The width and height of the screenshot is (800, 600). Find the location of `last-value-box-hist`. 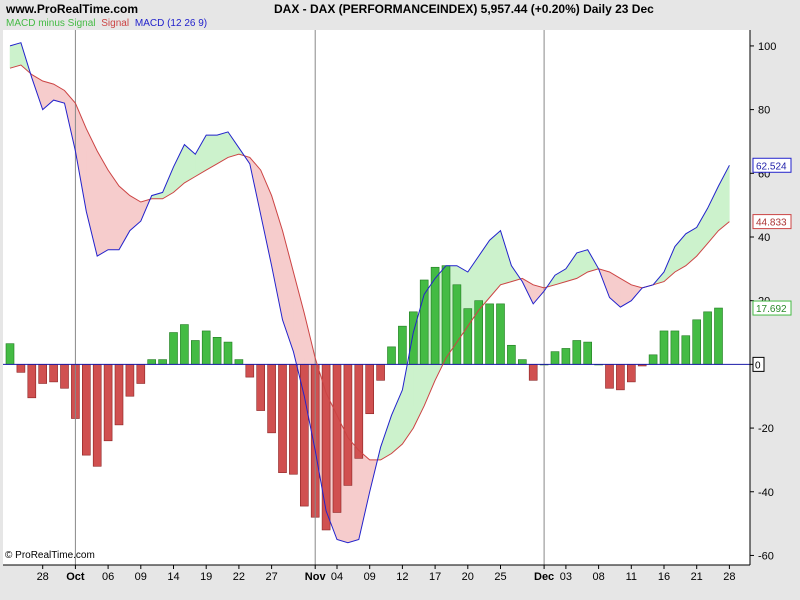

last-value-box-hist is located at coordinates (772, 308).